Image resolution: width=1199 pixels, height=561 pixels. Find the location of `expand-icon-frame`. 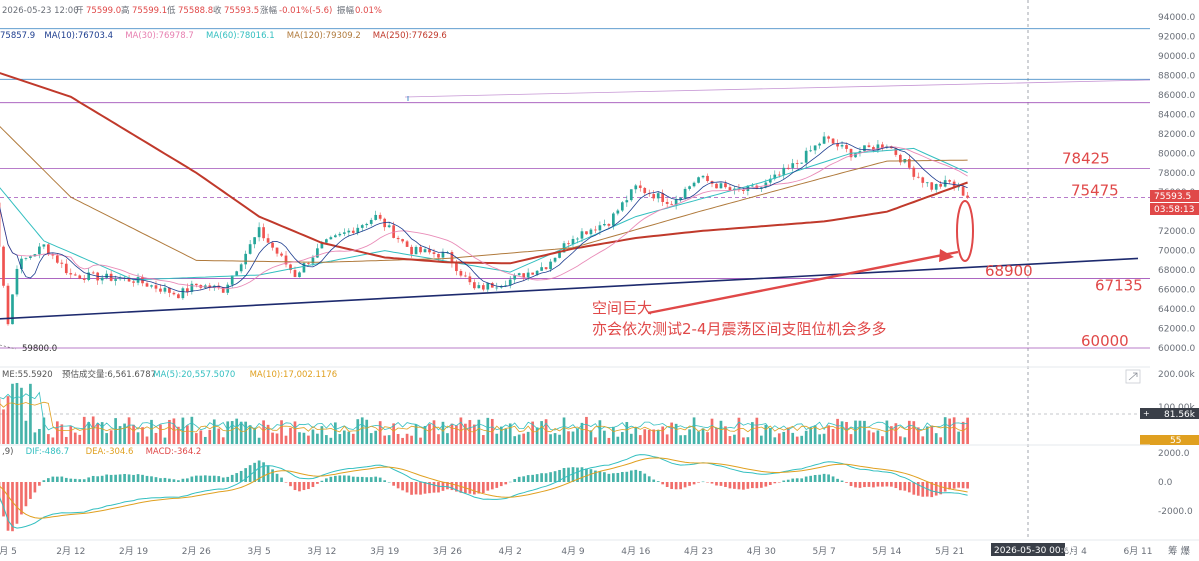

expand-icon-frame is located at coordinates (1133, 376).